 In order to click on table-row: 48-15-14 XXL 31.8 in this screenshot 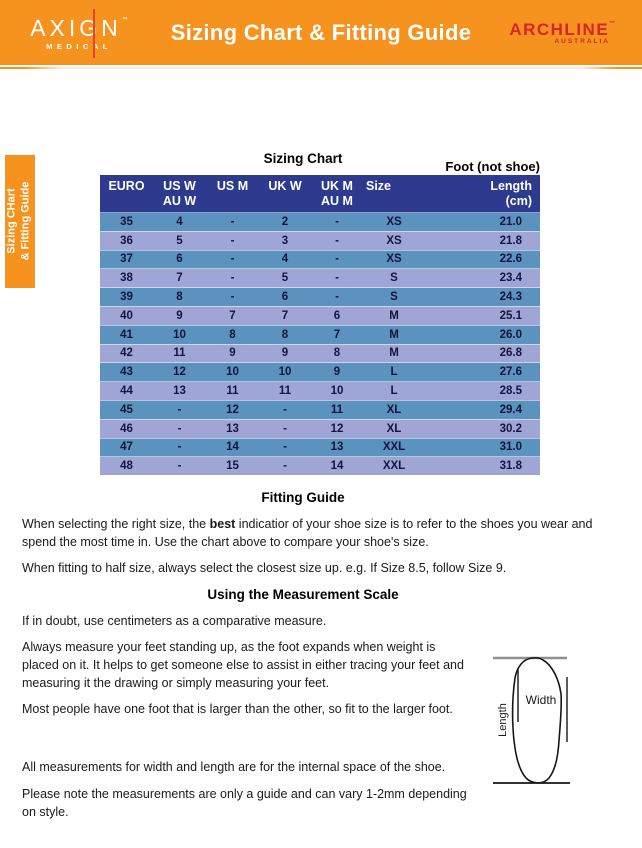, I will do `click(320, 466)`.